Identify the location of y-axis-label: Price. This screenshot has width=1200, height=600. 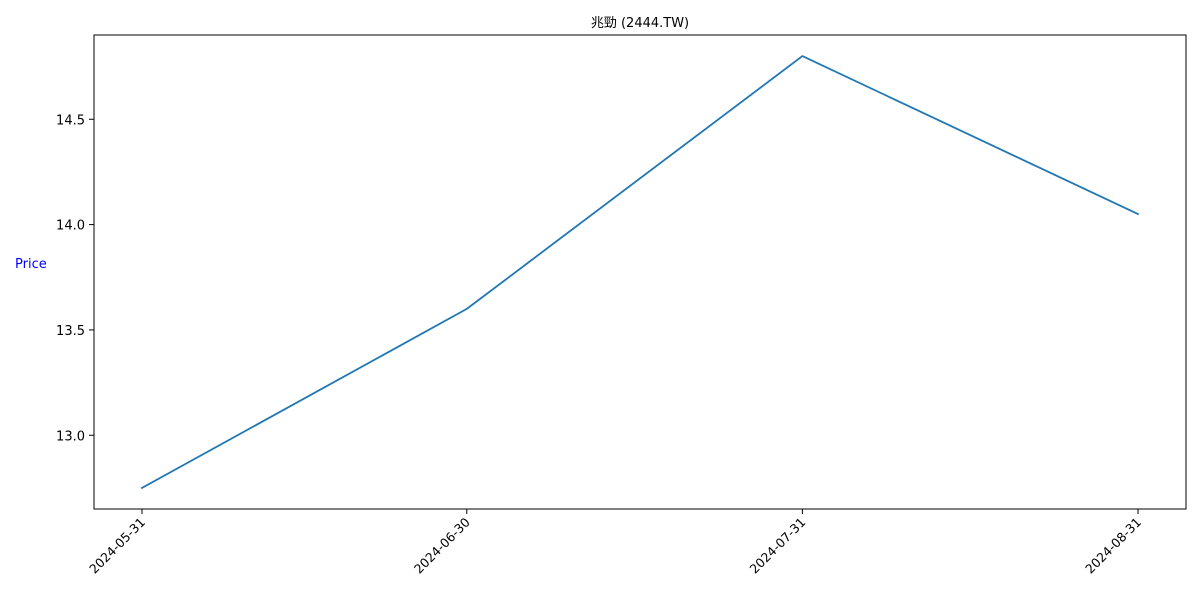
(31, 264).